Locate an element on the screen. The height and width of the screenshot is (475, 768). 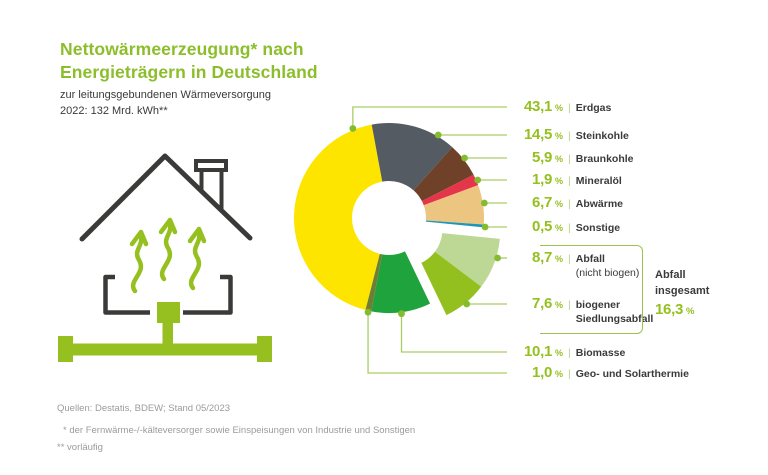
donut-slice-Steinkohle is located at coordinates (412, 157).